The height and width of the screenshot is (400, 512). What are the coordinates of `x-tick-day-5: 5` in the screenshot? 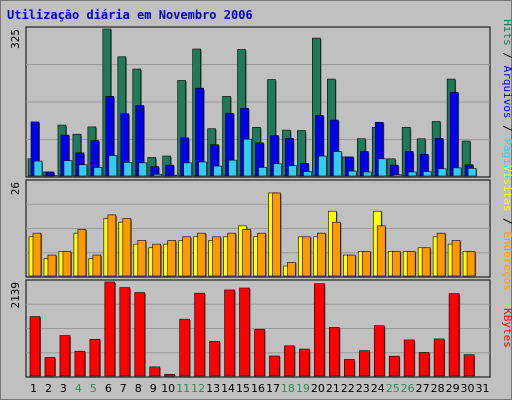 It's located at (93, 388).